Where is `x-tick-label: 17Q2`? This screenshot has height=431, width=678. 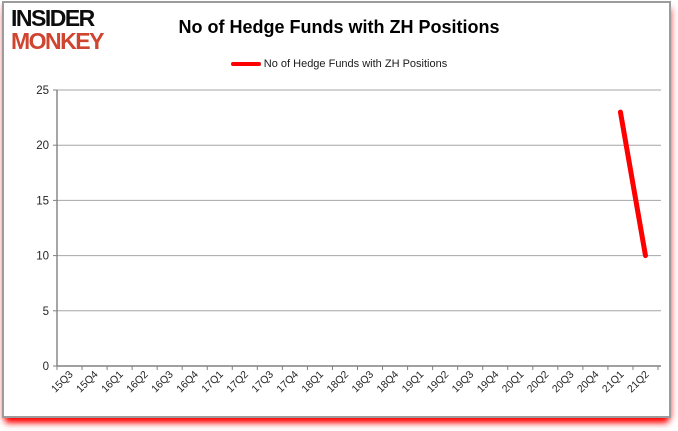 x-tick-label: 17Q2 is located at coordinates (237, 382).